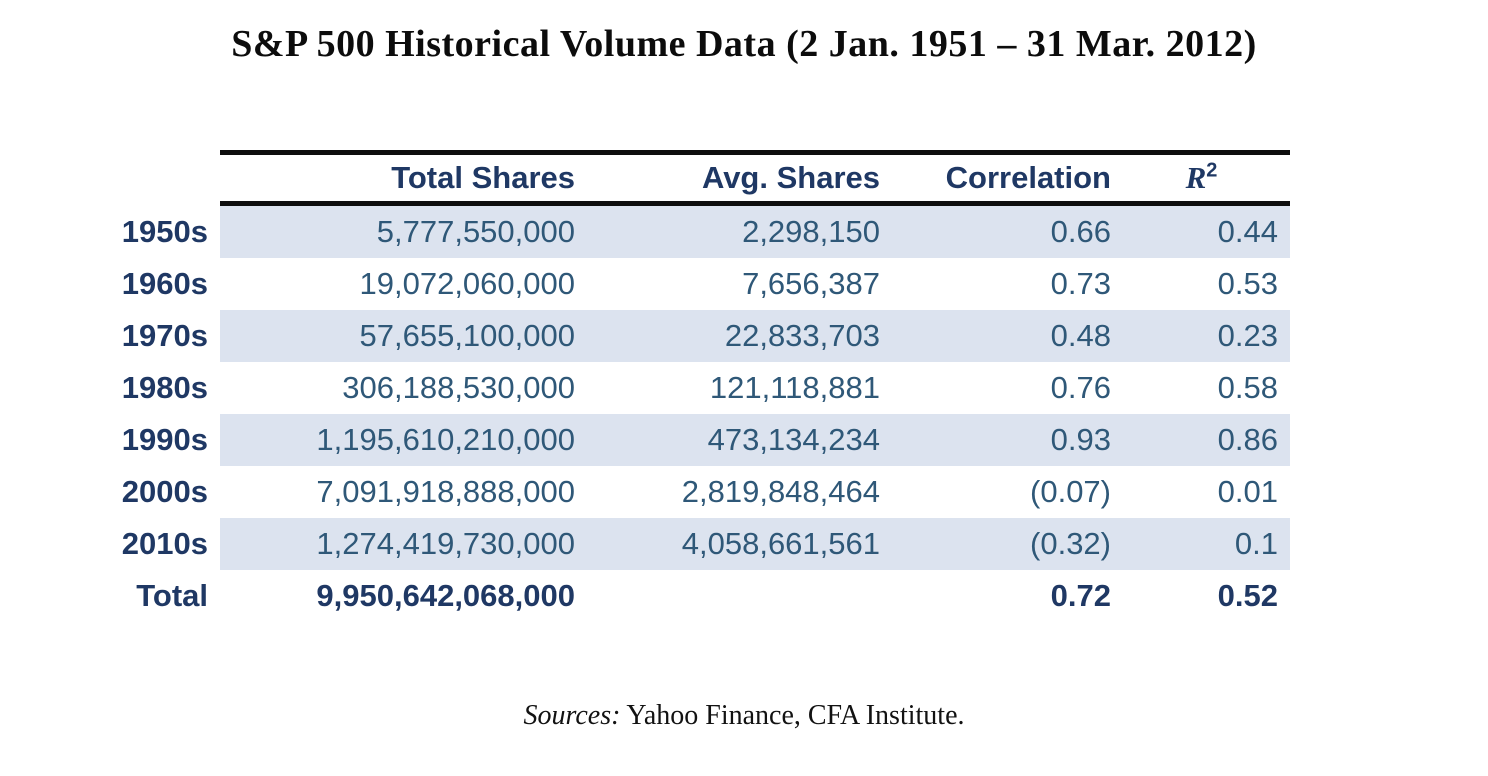 Image resolution: width=1488 pixels, height=776 pixels. I want to click on column-header-total-shares: Total Shares, so click(483, 177).